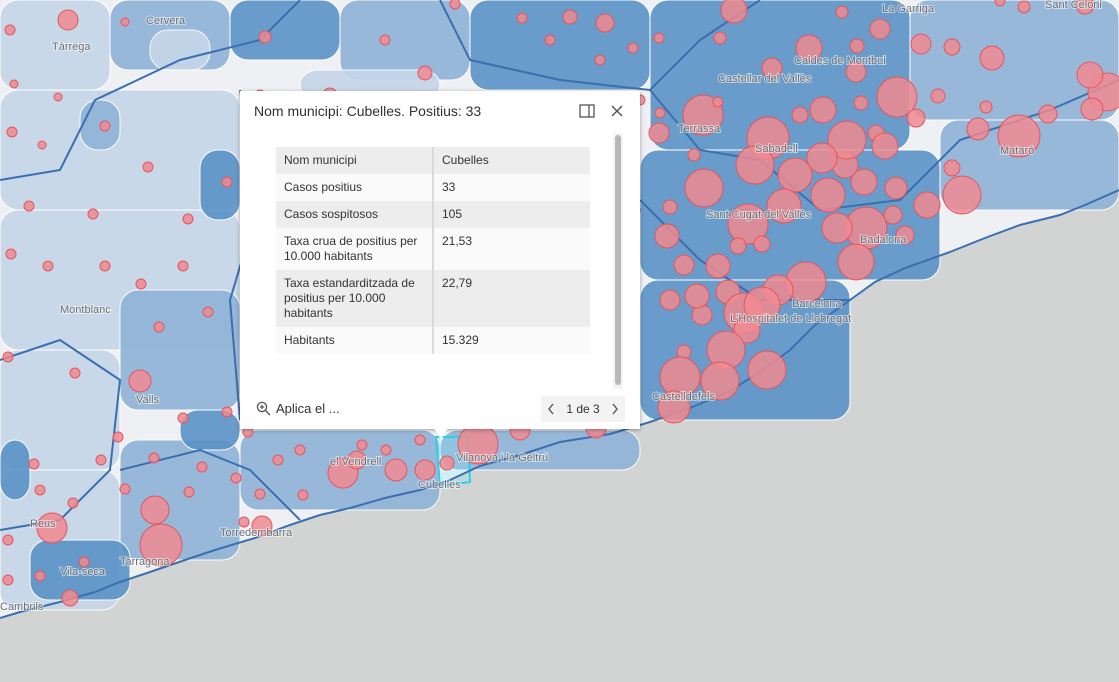  What do you see at coordinates (587, 111) in the screenshot?
I see `dock-button` at bounding box center [587, 111].